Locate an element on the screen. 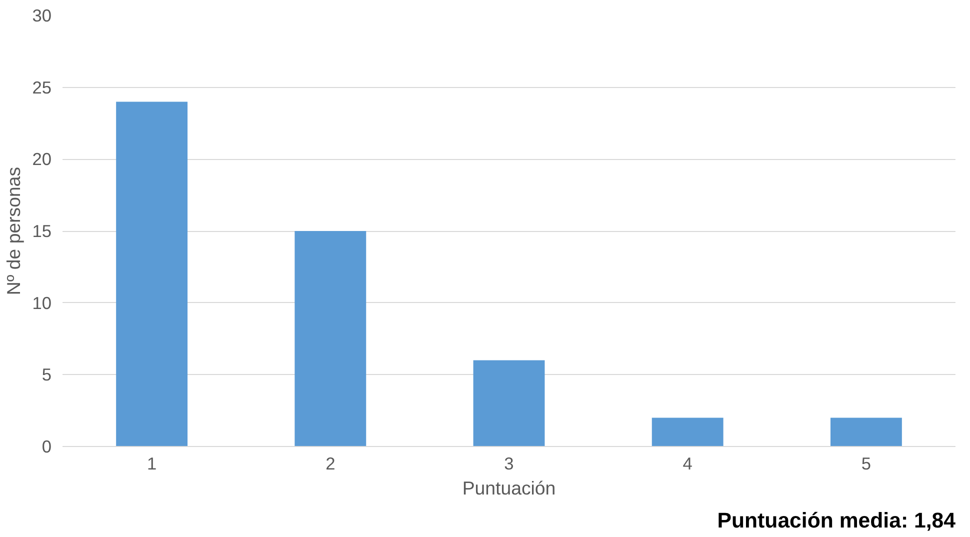 The height and width of the screenshot is (537, 970). x-tick-label: 3 is located at coordinates (509, 464).